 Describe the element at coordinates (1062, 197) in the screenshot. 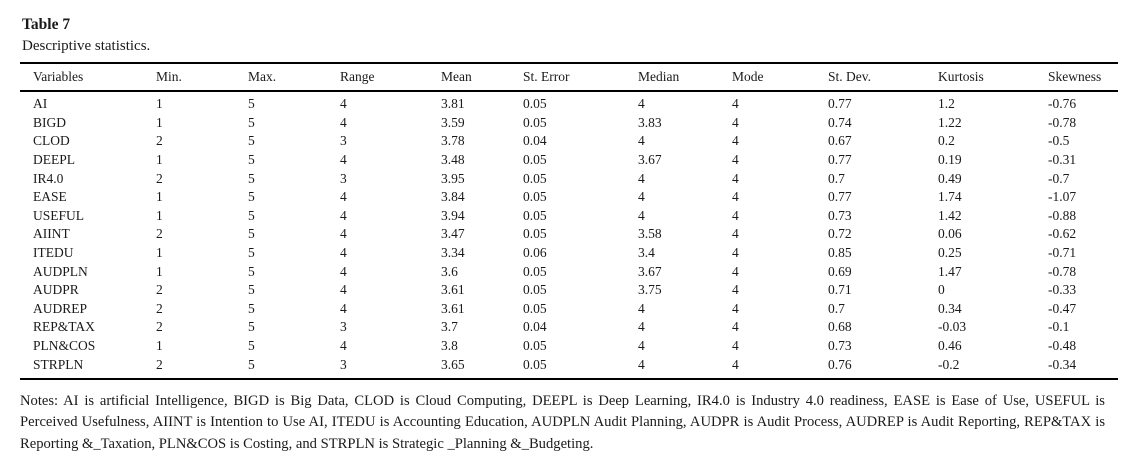

I see `stat-value-cell: -1.07` at that location.